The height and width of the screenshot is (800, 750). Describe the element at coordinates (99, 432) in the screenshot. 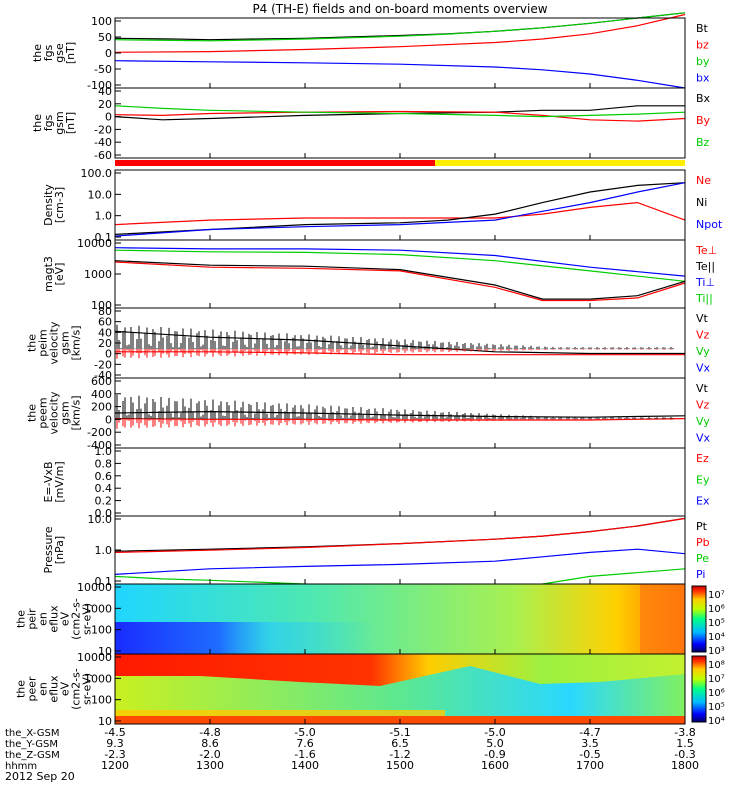

I see `y-tick-label: -200` at that location.